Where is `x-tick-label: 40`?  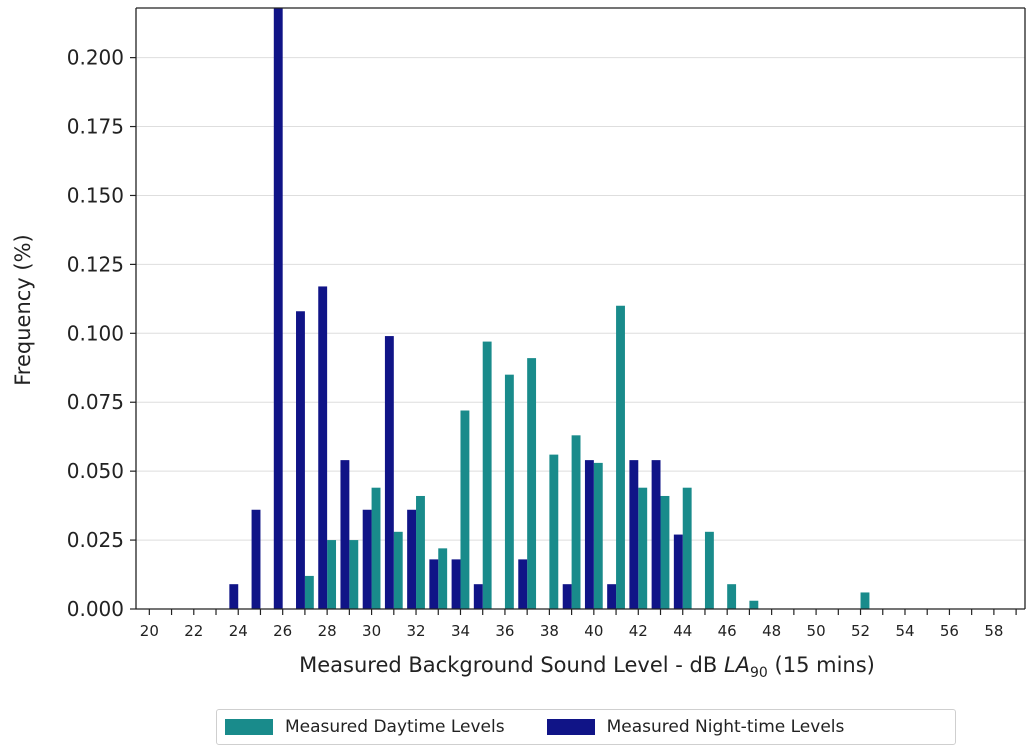 x-tick-label: 40 is located at coordinates (593, 631).